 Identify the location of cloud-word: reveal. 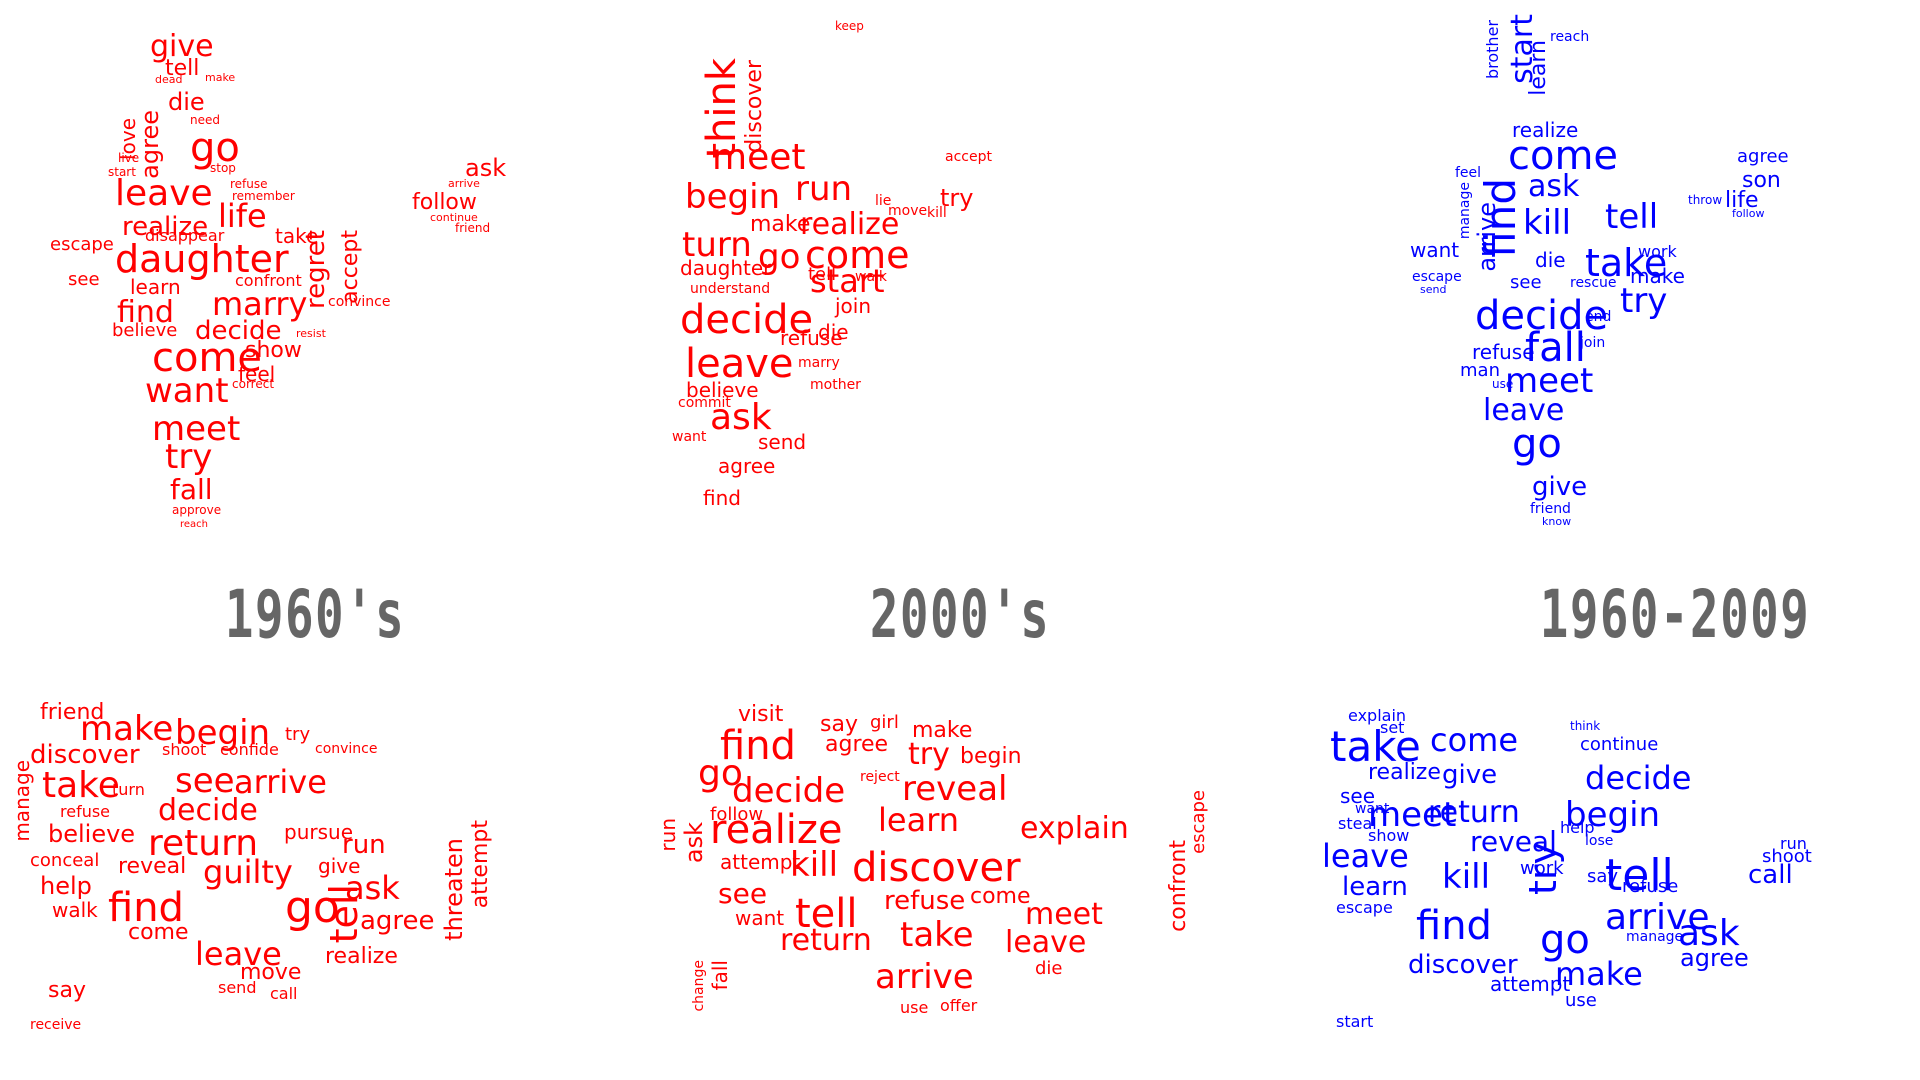
(1513, 841).